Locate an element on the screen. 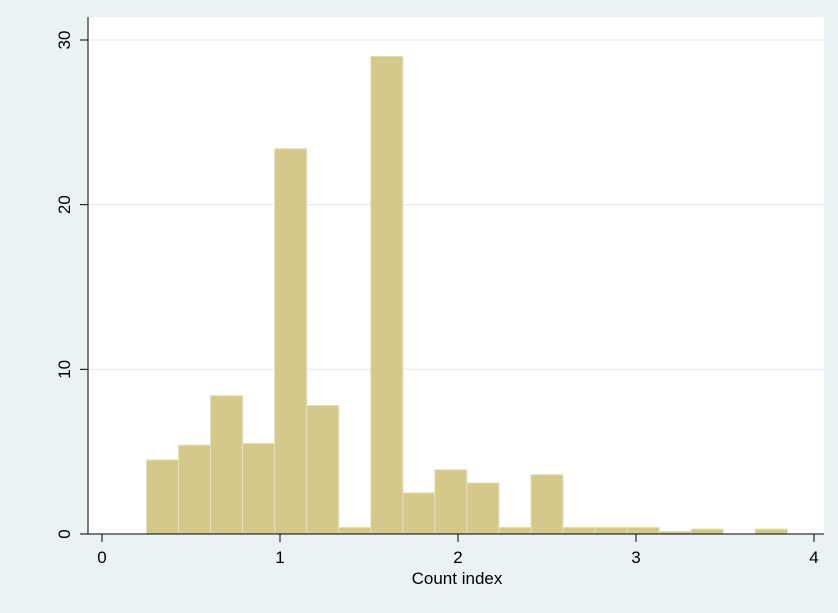 This screenshot has width=838, height=613. x-tick-label-4: 4 is located at coordinates (813, 557).